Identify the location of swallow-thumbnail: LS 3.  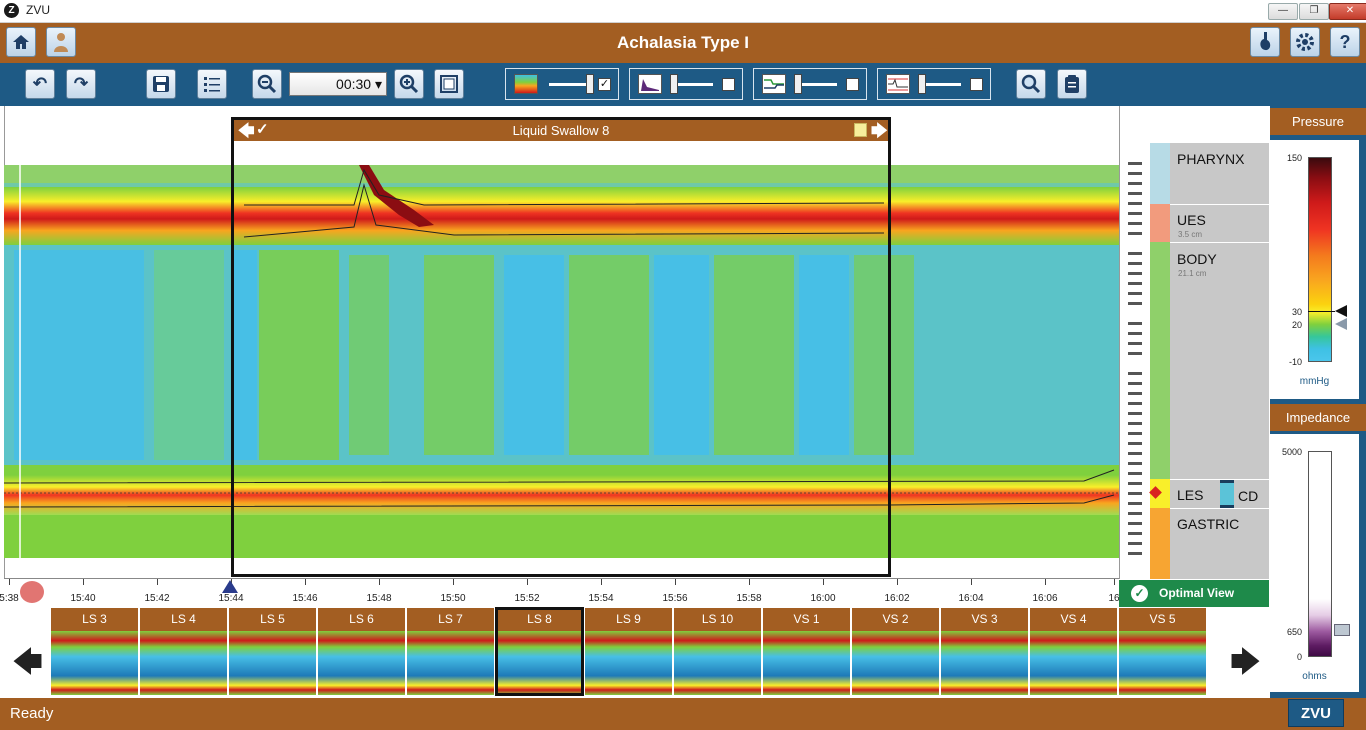
(95, 651).